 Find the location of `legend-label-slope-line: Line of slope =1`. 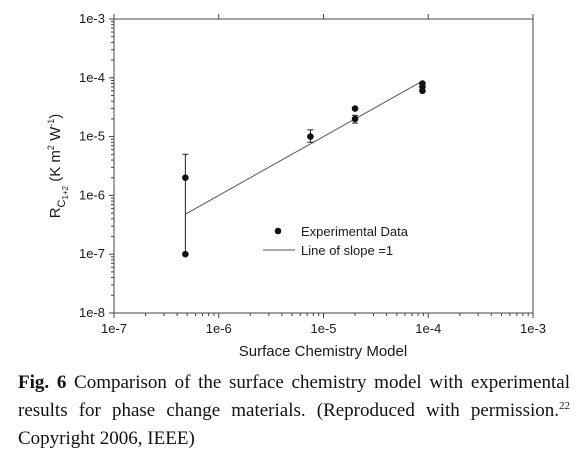

legend-label-slope-line: Line of slope =1 is located at coordinates (347, 250).